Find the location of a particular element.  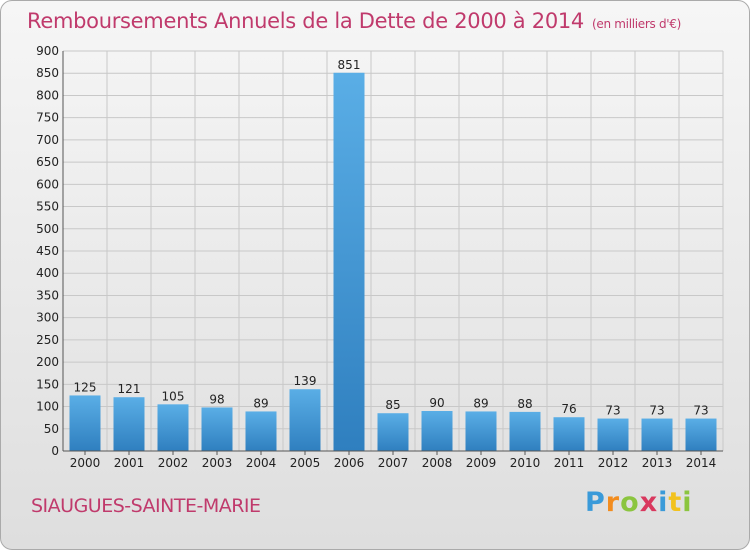

proxiti-logo: Proxiti is located at coordinates (639, 502).